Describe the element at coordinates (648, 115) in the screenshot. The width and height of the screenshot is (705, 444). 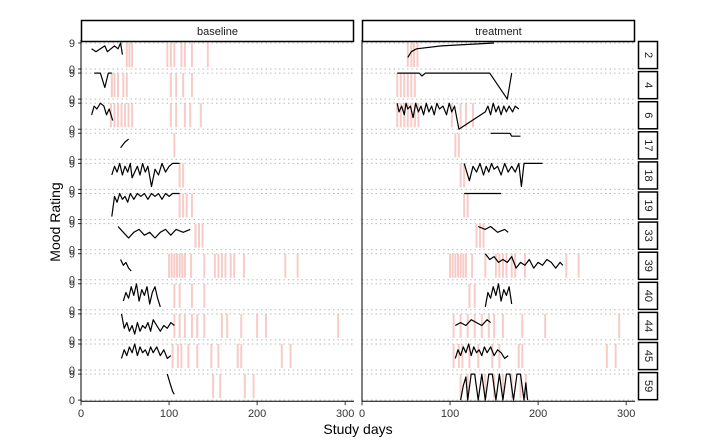
I see `row-strip-label-6: 6` at that location.